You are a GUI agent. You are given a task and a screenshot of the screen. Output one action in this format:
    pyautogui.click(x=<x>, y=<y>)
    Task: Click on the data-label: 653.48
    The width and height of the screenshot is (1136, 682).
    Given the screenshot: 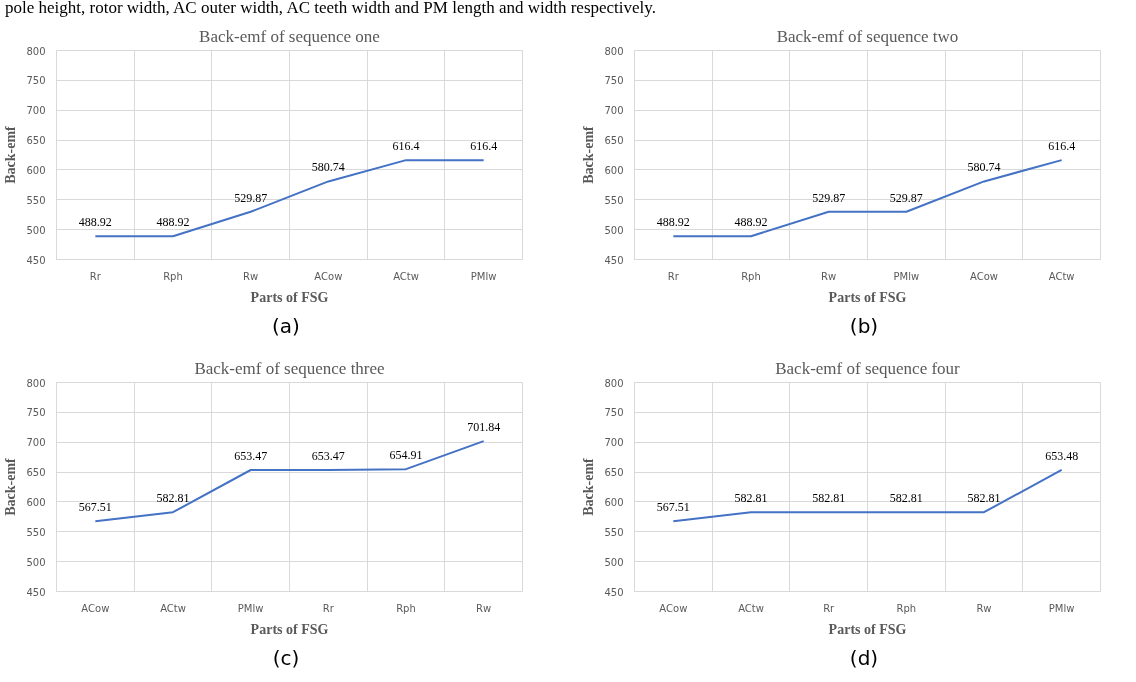 What is the action you would take?
    pyautogui.click(x=1062, y=455)
    